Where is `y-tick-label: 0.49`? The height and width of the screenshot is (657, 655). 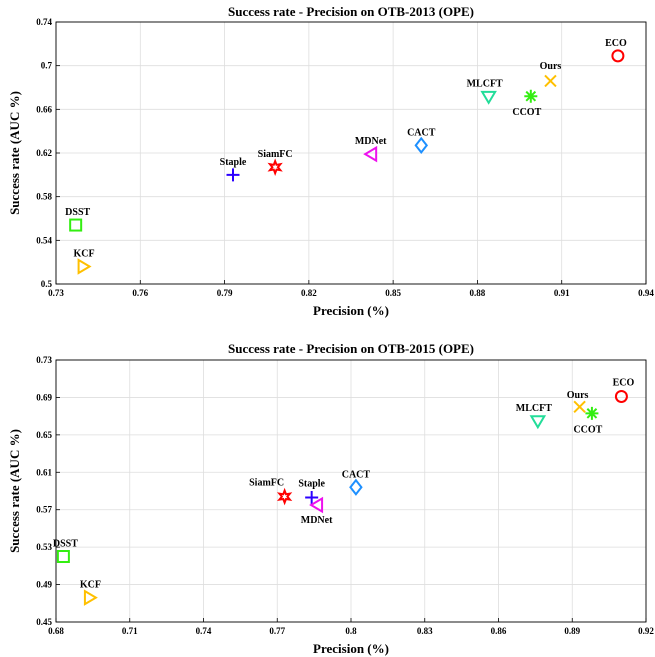
y-tick-label: 0.49 is located at coordinates (44, 585).